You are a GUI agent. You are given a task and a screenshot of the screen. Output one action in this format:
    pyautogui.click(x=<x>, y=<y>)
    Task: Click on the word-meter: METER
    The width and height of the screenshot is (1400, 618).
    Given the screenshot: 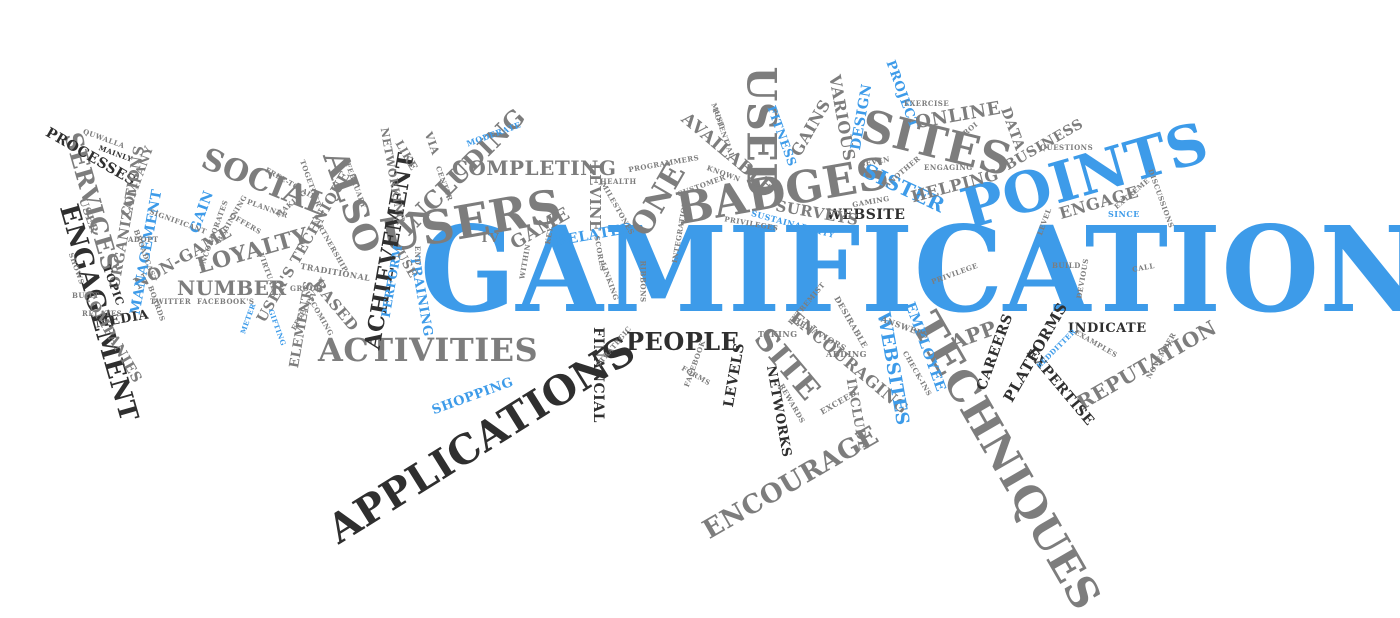 What is the action you would take?
    pyautogui.click(x=248, y=318)
    